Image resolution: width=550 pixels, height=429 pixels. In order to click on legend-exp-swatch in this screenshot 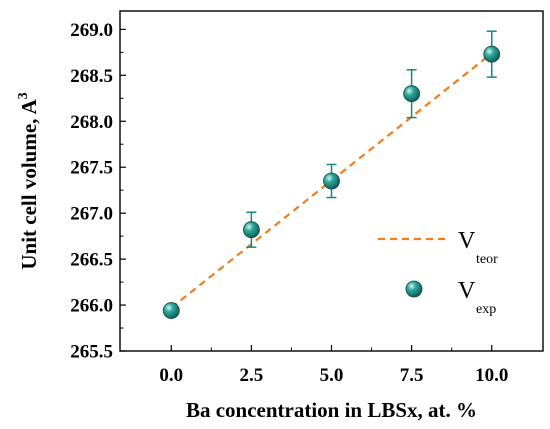, I will do `click(414, 289)`.